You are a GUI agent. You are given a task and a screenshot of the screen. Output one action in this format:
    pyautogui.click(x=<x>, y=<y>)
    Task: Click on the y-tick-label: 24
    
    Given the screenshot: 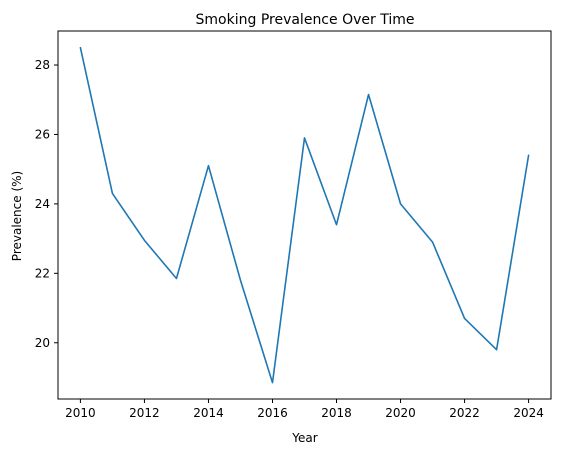 What is the action you would take?
    pyautogui.click(x=42, y=204)
    